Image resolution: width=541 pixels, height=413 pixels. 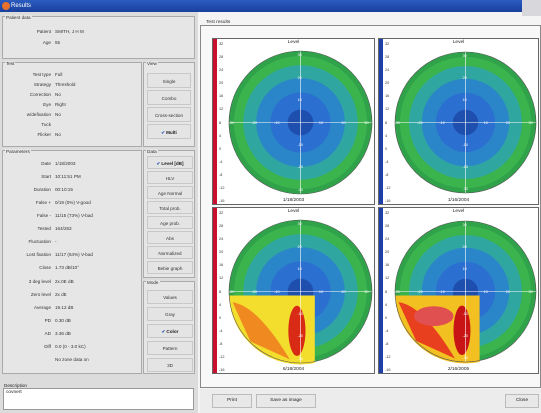 I want to click on patient-data-title: Patient data, so click(x=18, y=17).